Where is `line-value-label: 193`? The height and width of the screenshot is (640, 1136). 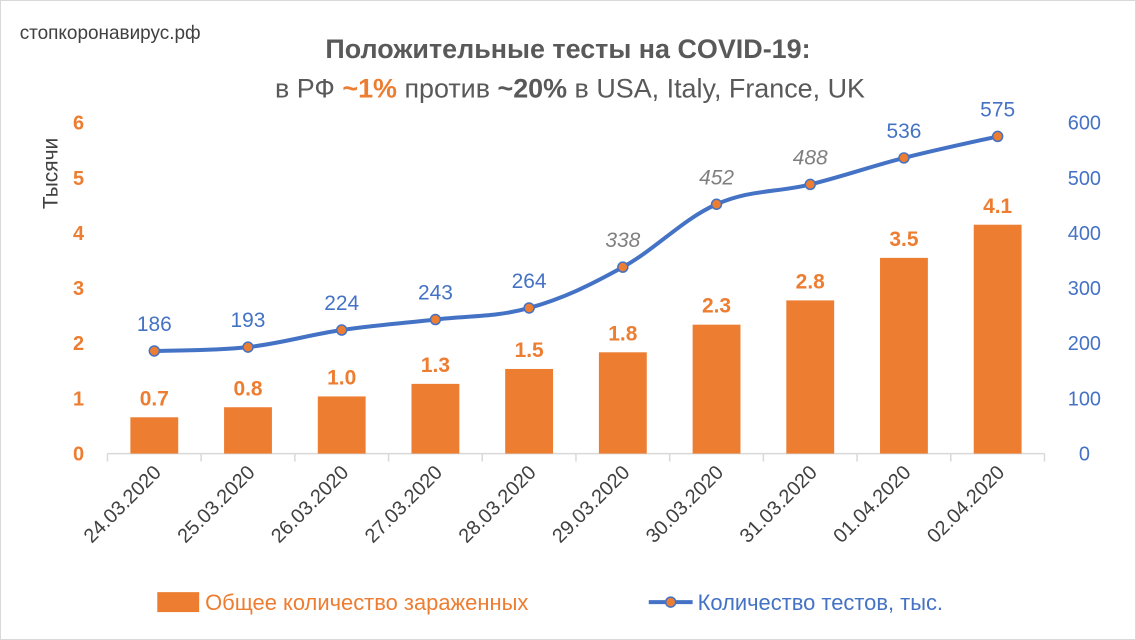
line-value-label: 193 is located at coordinates (248, 320).